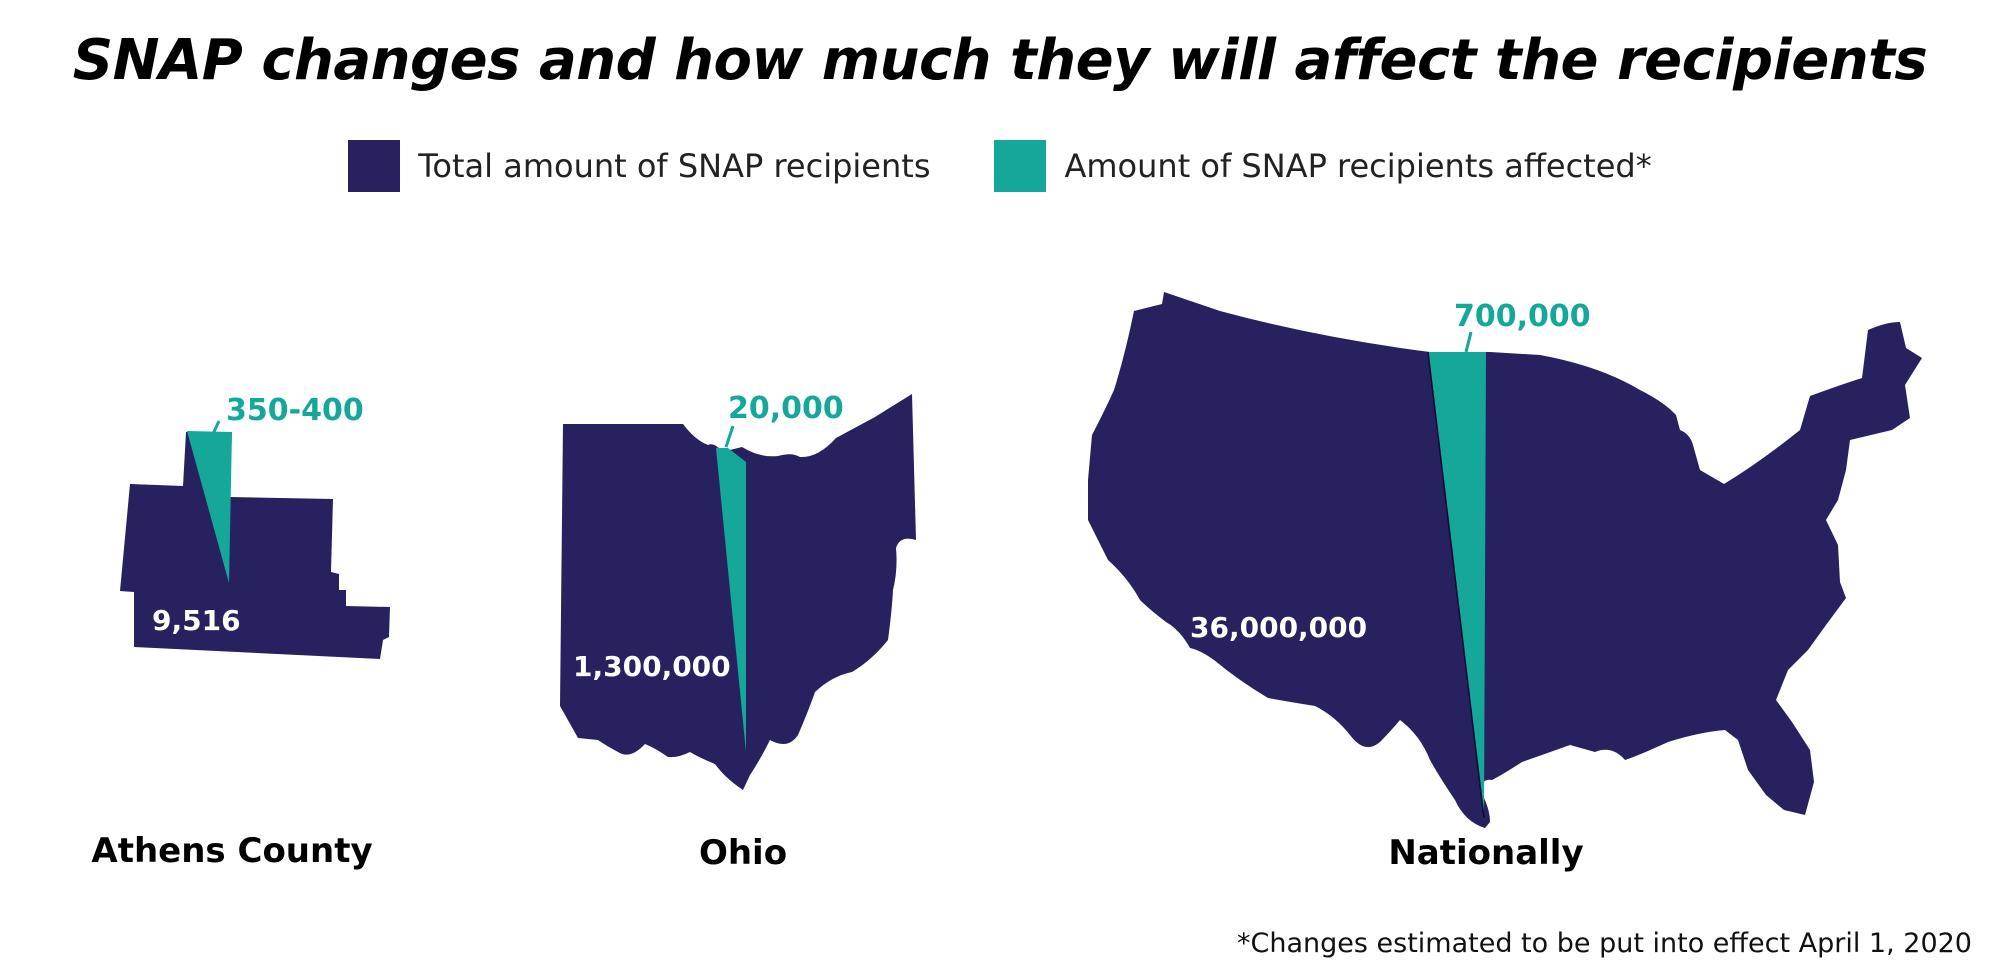  I want to click on athens-county-shape, so click(255, 545).